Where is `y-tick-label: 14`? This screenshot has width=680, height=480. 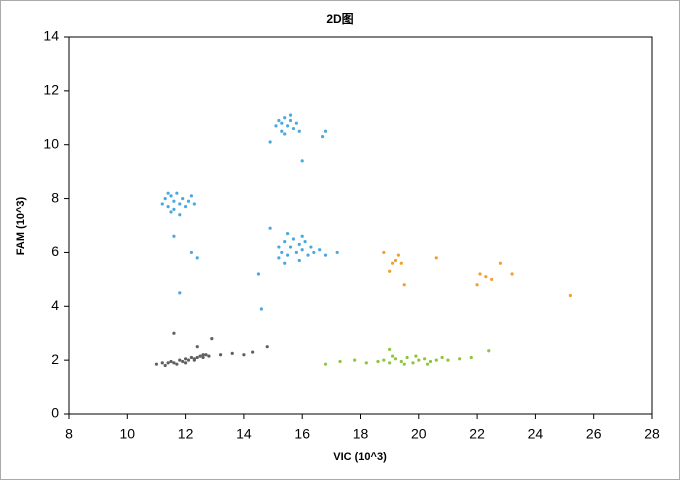 y-tick-label: 14 is located at coordinates (51, 36).